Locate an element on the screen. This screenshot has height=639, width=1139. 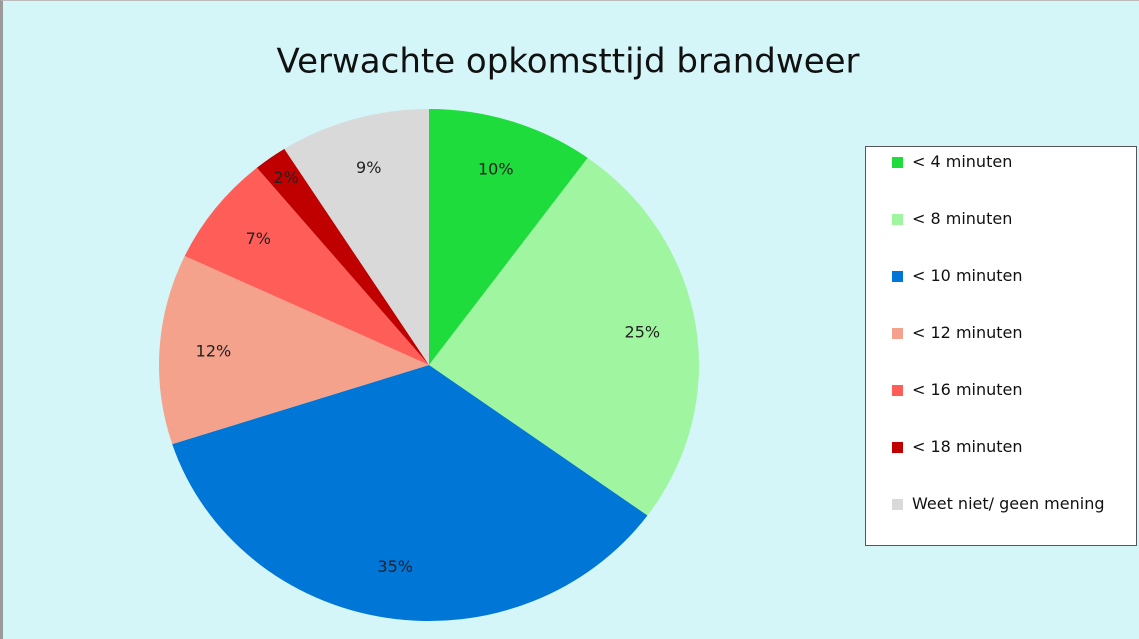
legend-item: Weet niet/ geen mening is located at coordinates (1002, 504).